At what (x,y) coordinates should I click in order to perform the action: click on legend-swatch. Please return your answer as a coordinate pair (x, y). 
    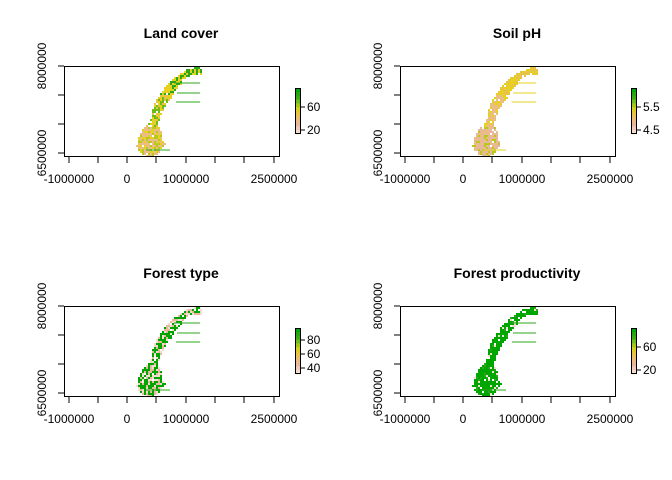
    Looking at the image, I should click on (298, 105).